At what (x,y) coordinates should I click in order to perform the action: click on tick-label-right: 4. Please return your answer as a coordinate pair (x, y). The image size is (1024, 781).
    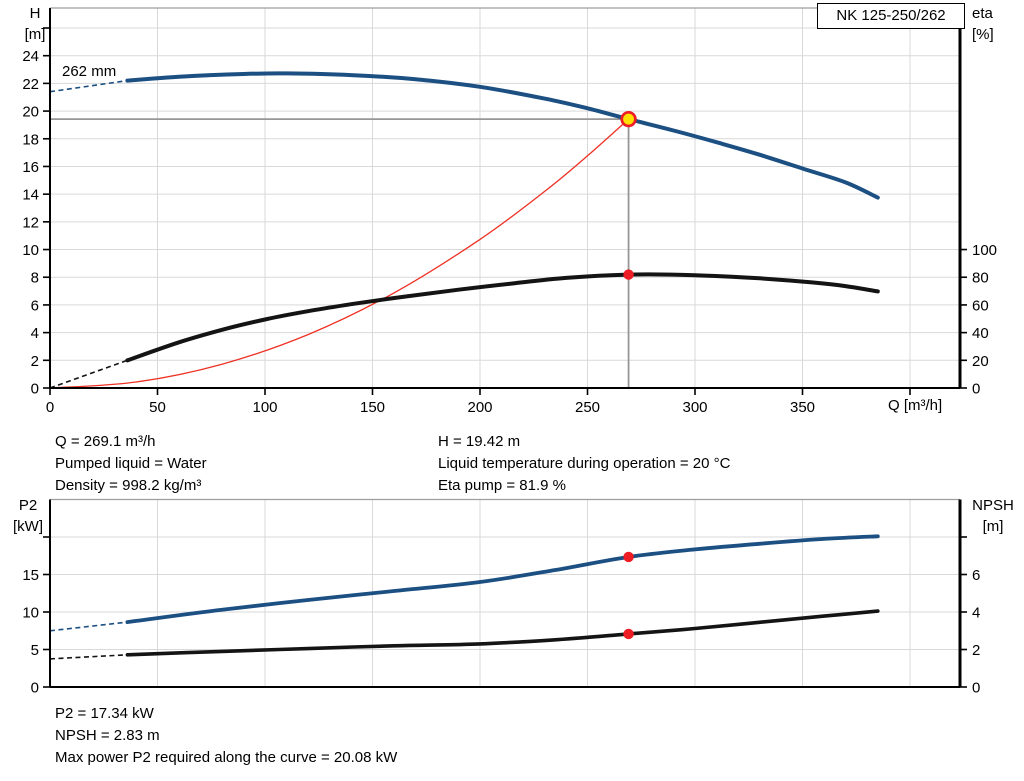
    Looking at the image, I should click on (976, 613).